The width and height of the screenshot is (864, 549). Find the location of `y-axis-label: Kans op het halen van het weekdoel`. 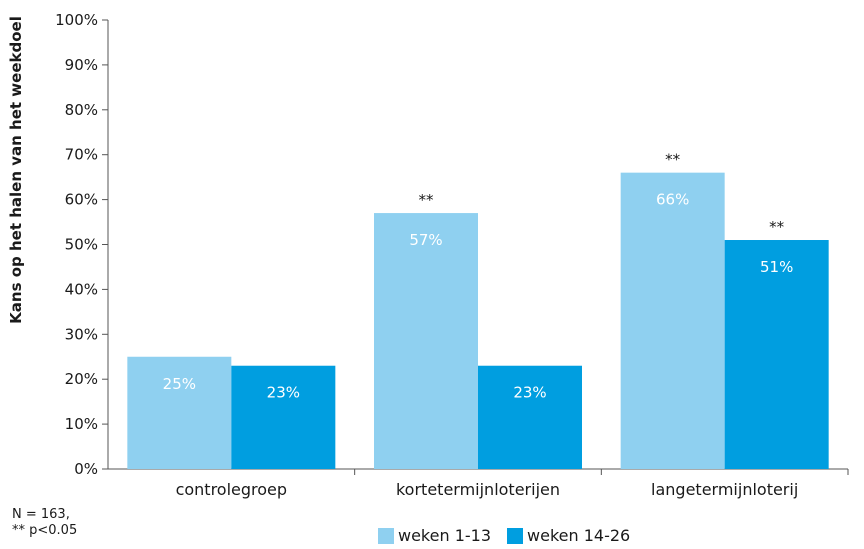

y-axis-label: Kans op het halen van het weekdoel is located at coordinates (16, 170).